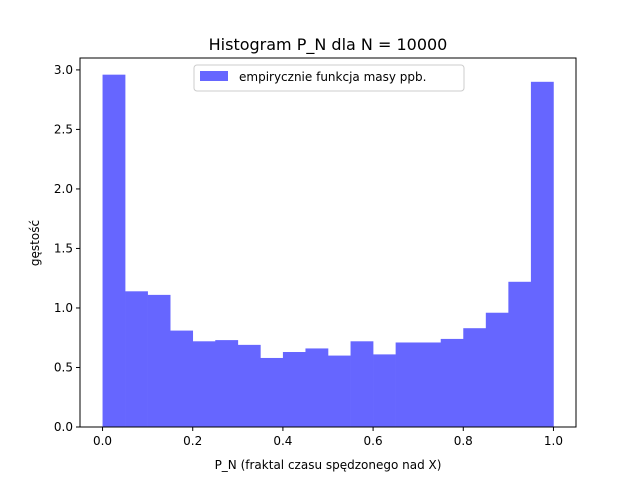  What do you see at coordinates (35, 243) in the screenshot?
I see `y-axis-label: gęstość` at bounding box center [35, 243].